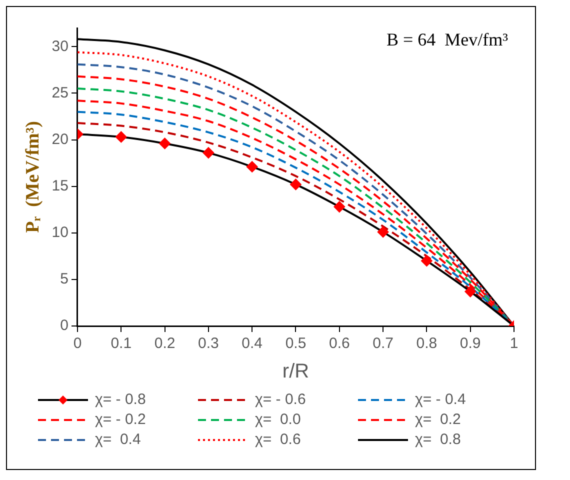  What do you see at coordinates (438, 419) in the screenshot?
I see `legend-label: χ= 0.2` at bounding box center [438, 419].